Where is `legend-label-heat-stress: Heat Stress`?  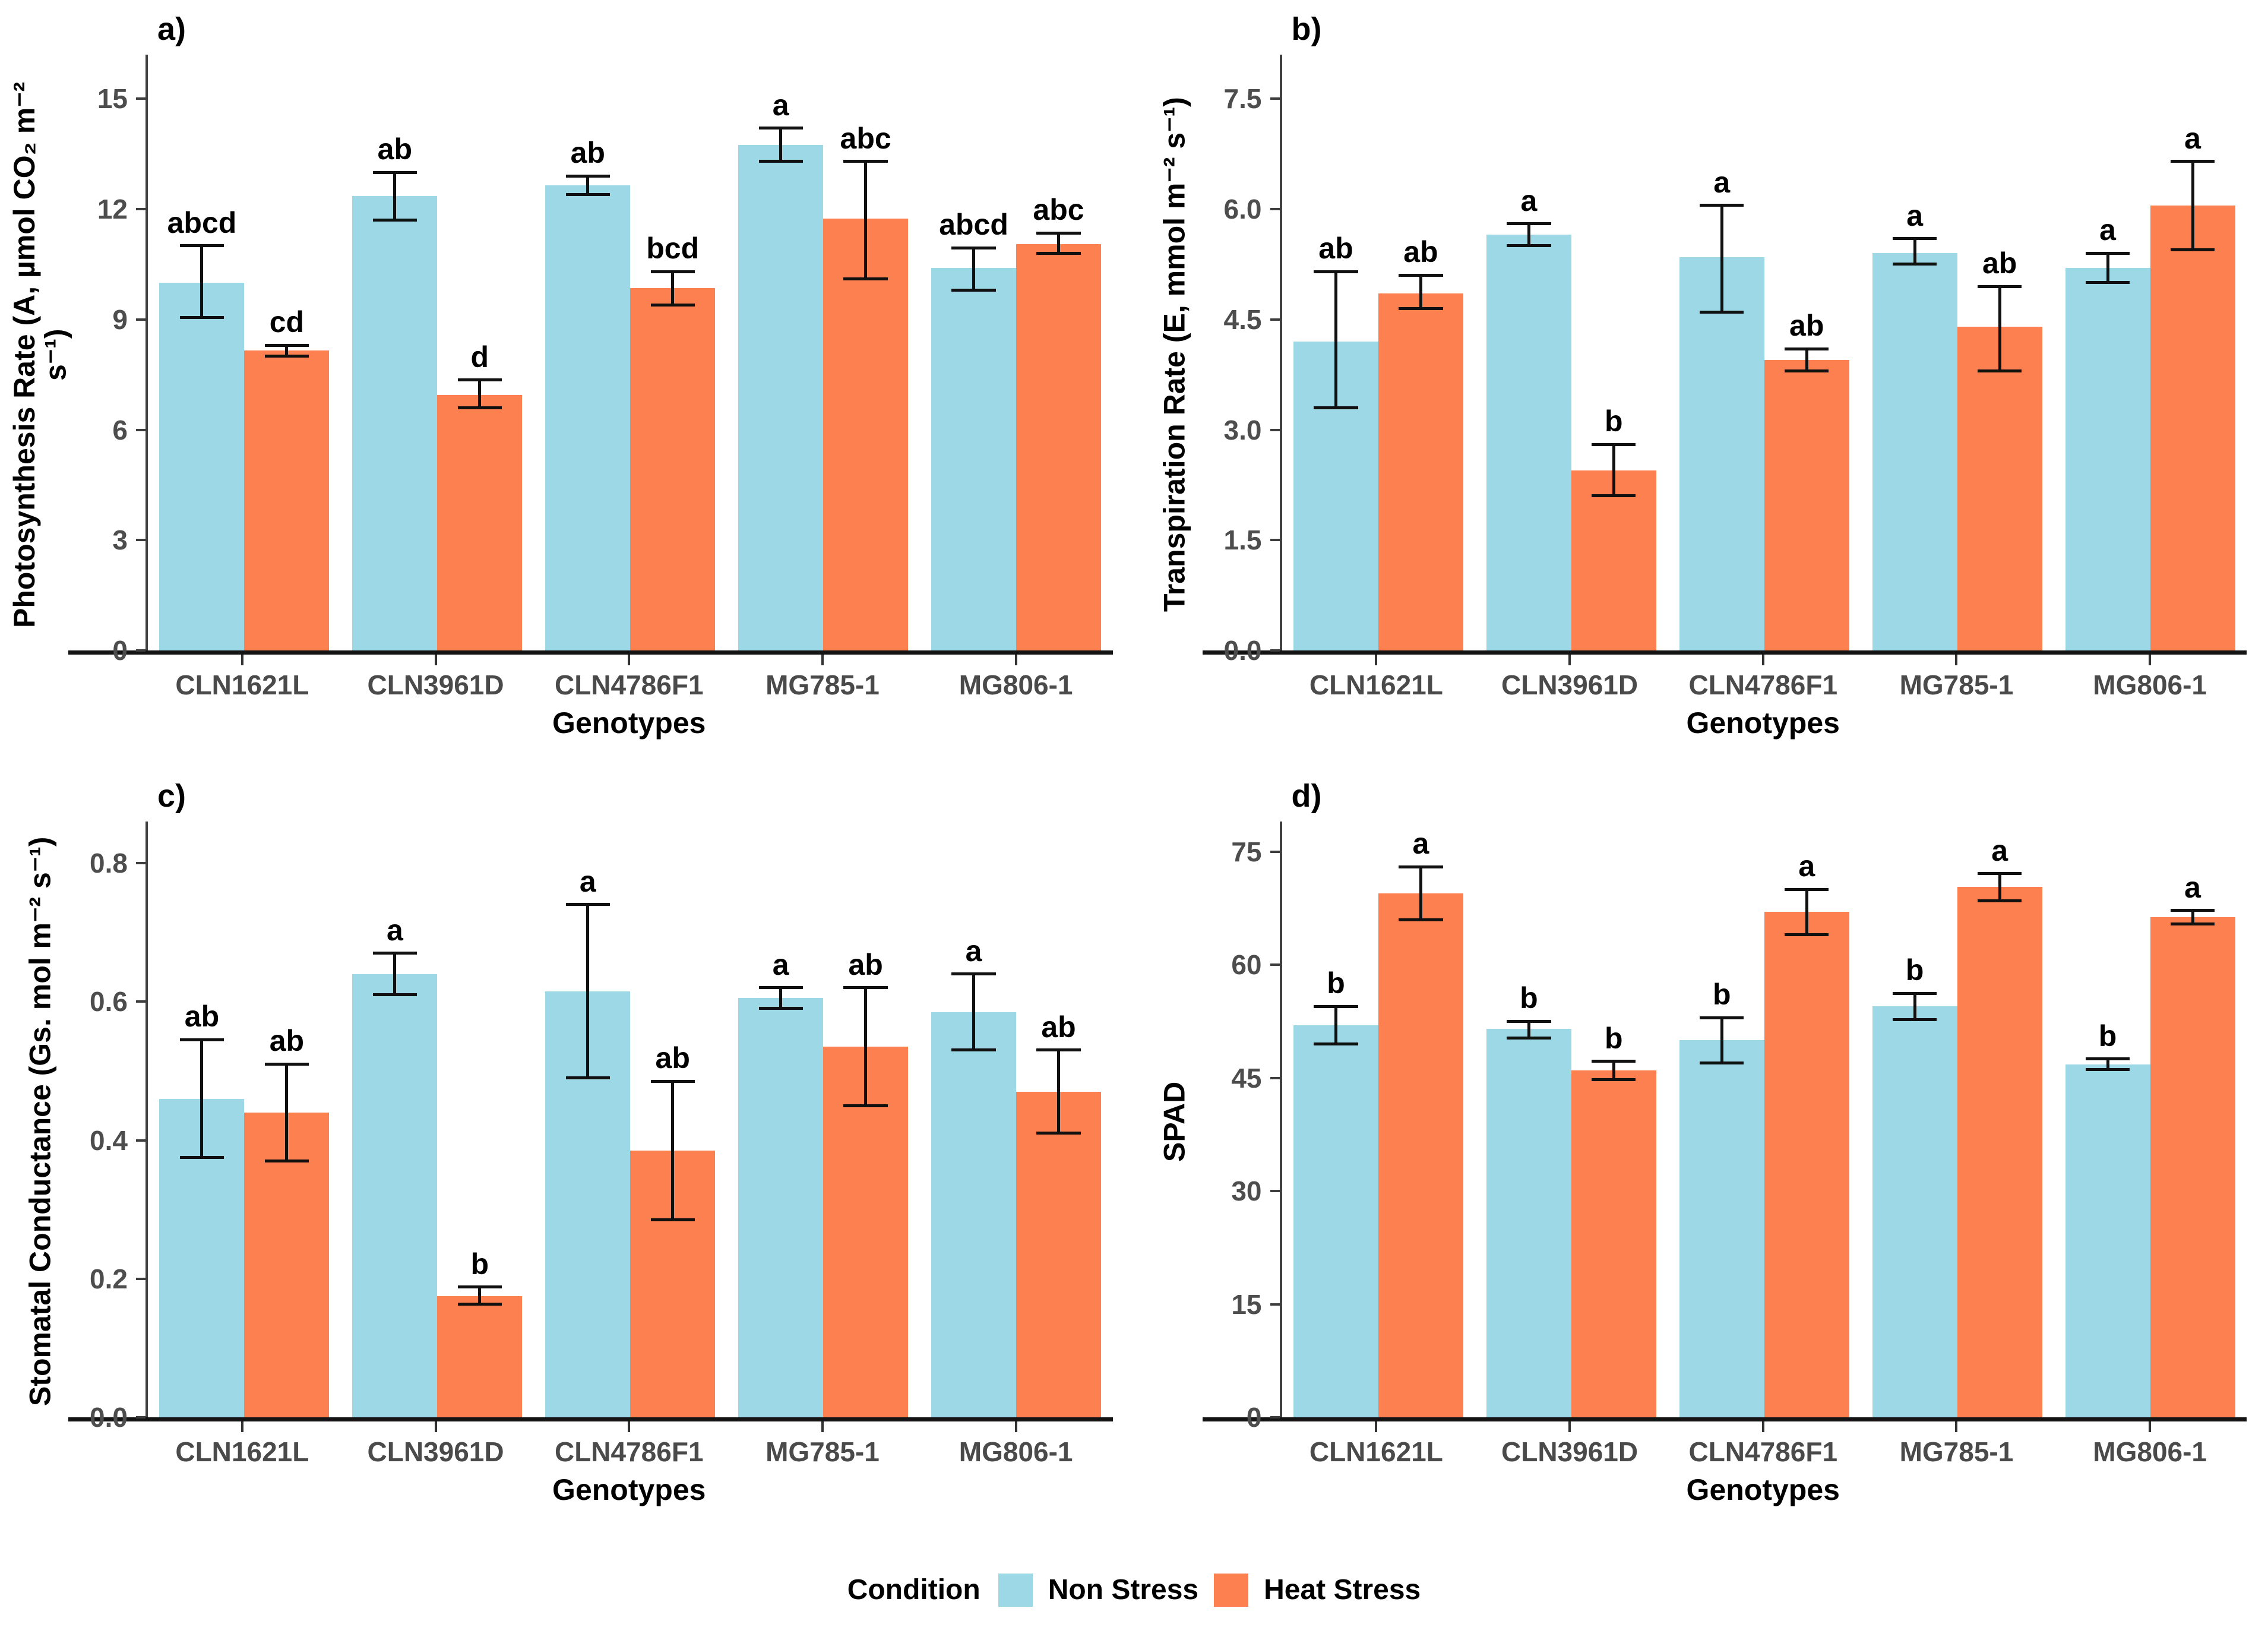
legend-label-heat-stress: Heat Stress is located at coordinates (1342, 1590).